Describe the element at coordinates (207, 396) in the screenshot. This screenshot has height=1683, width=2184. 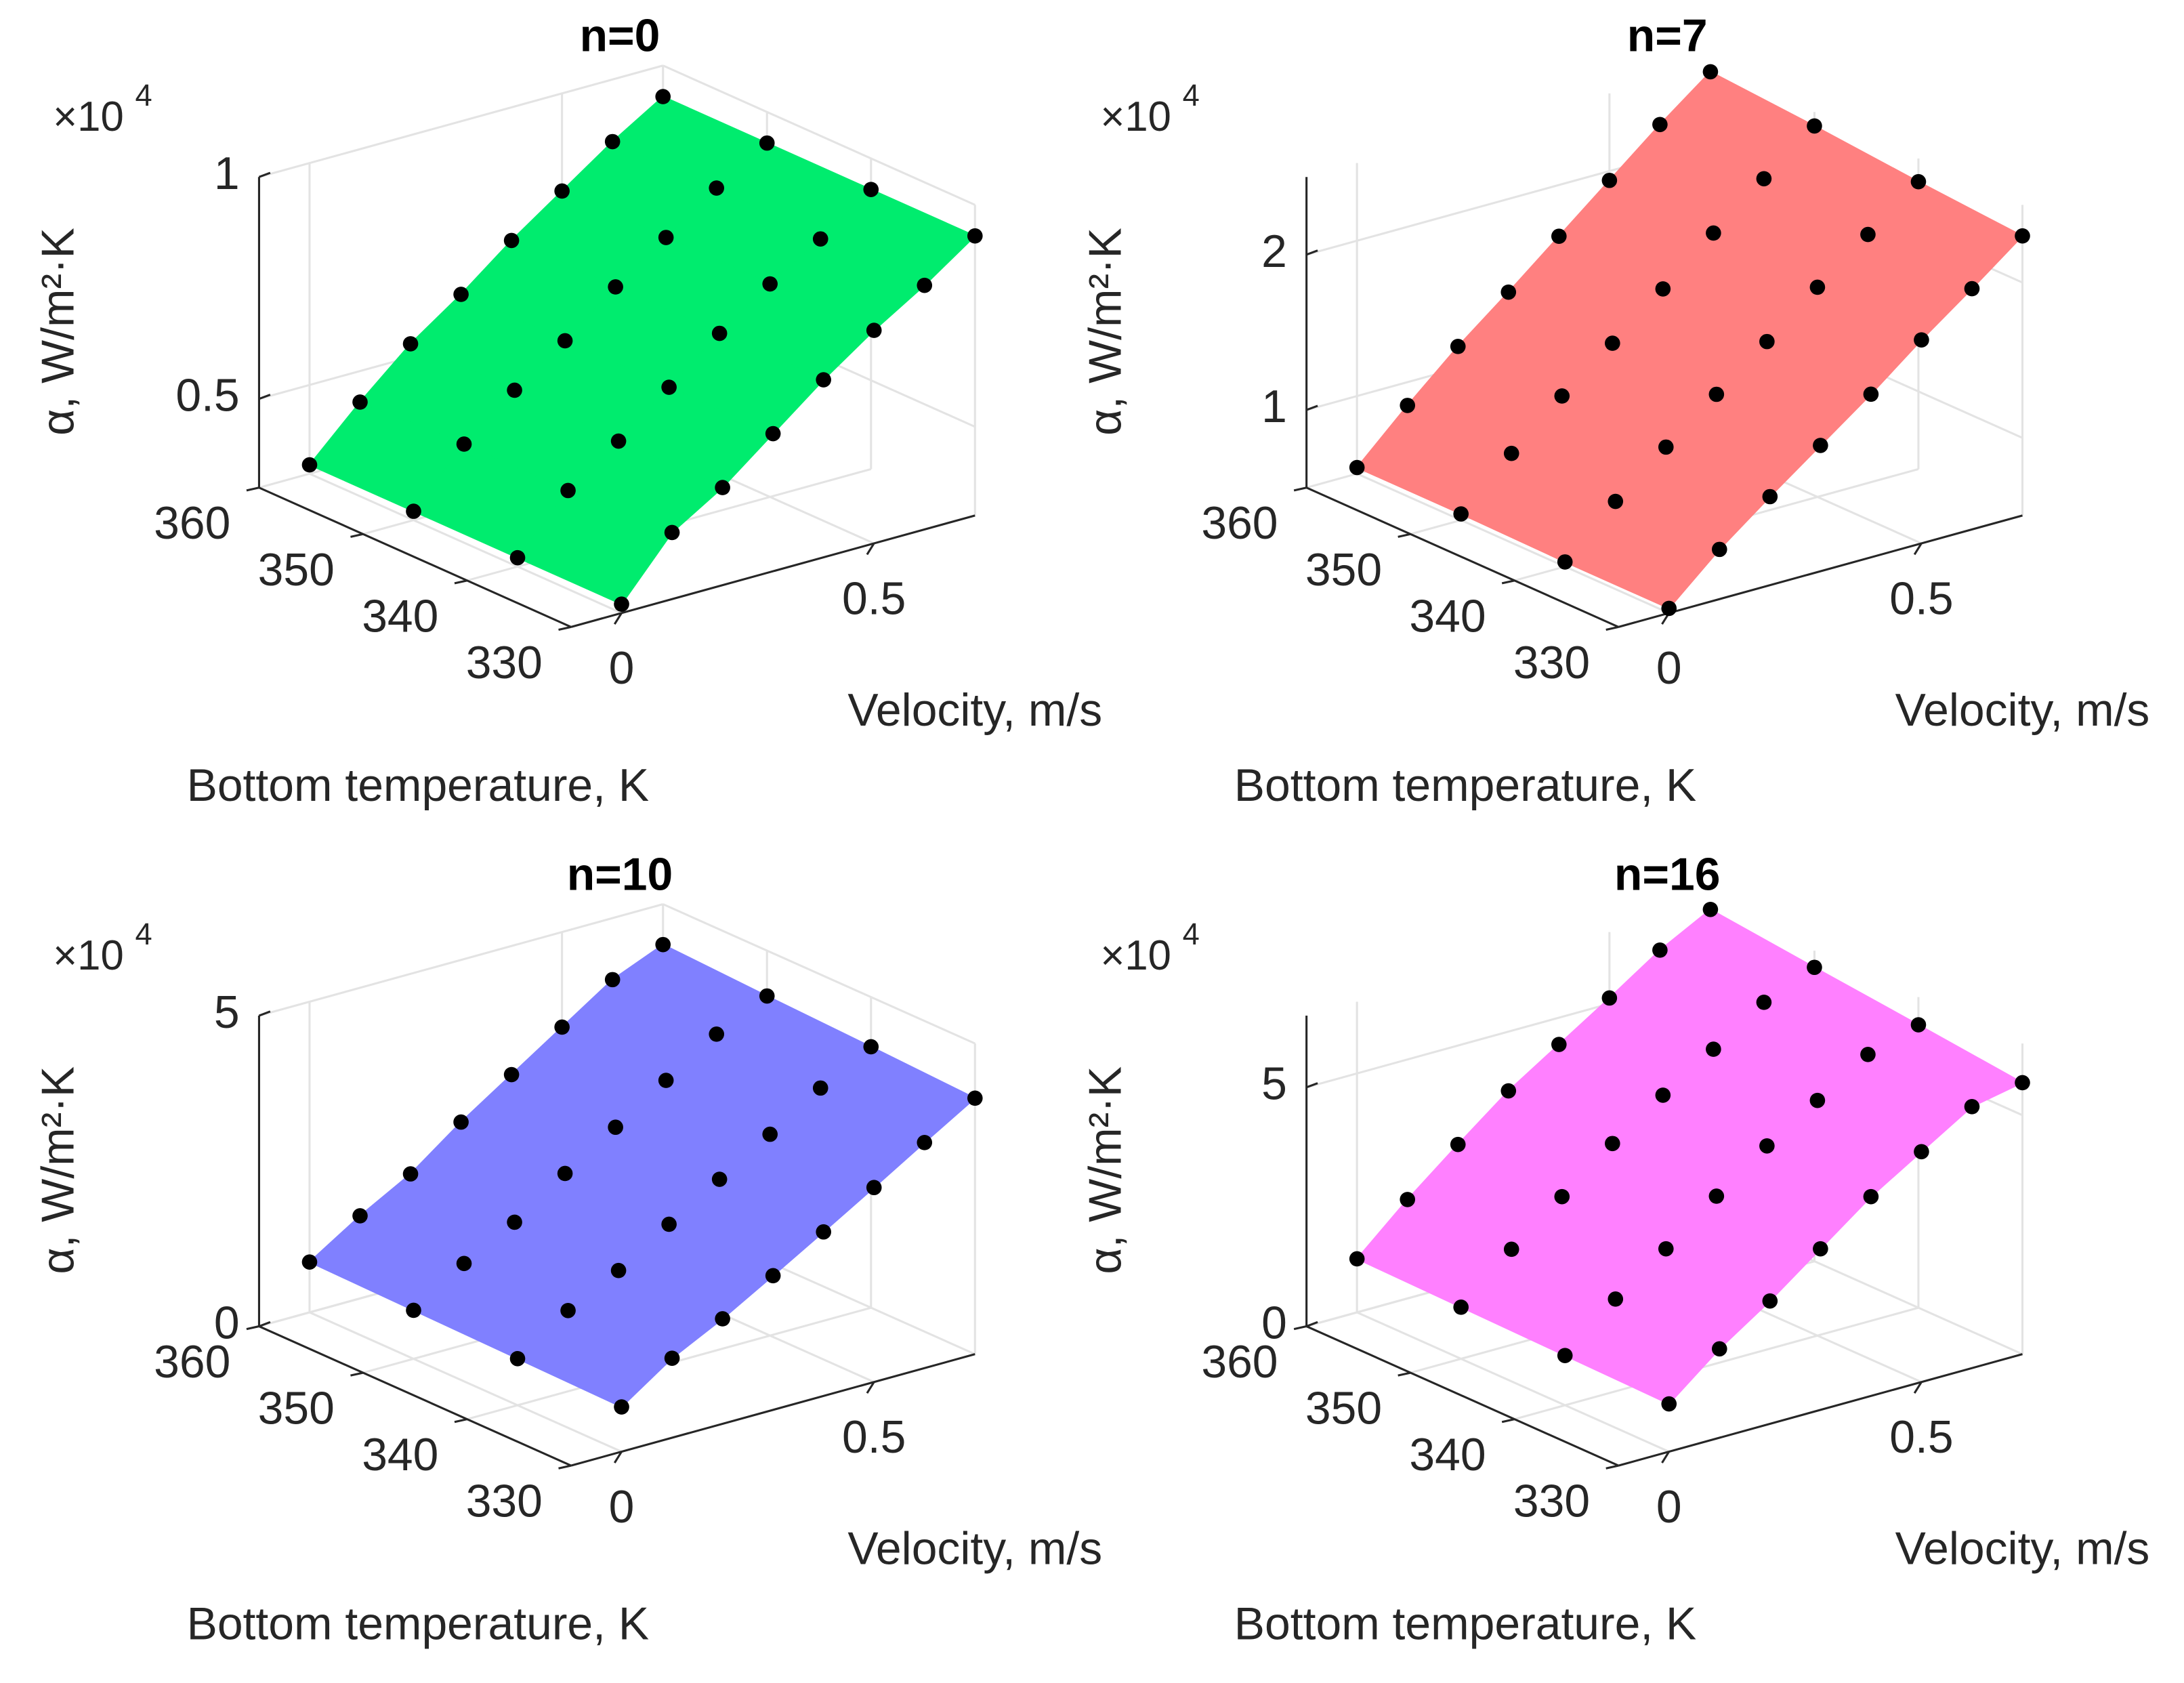
I see `z-tick-label: 0.5` at that location.